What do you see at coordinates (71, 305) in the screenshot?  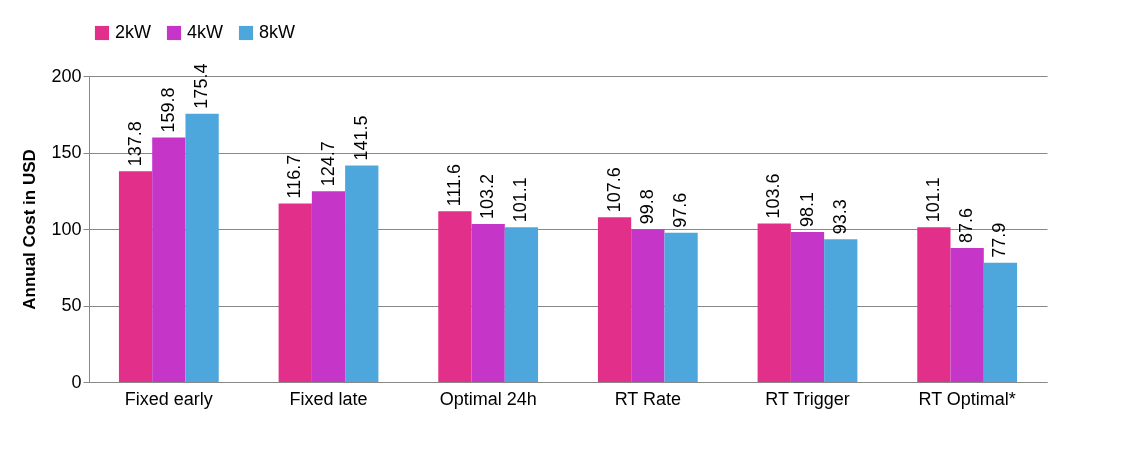 I see `y-tick-label: 50` at bounding box center [71, 305].